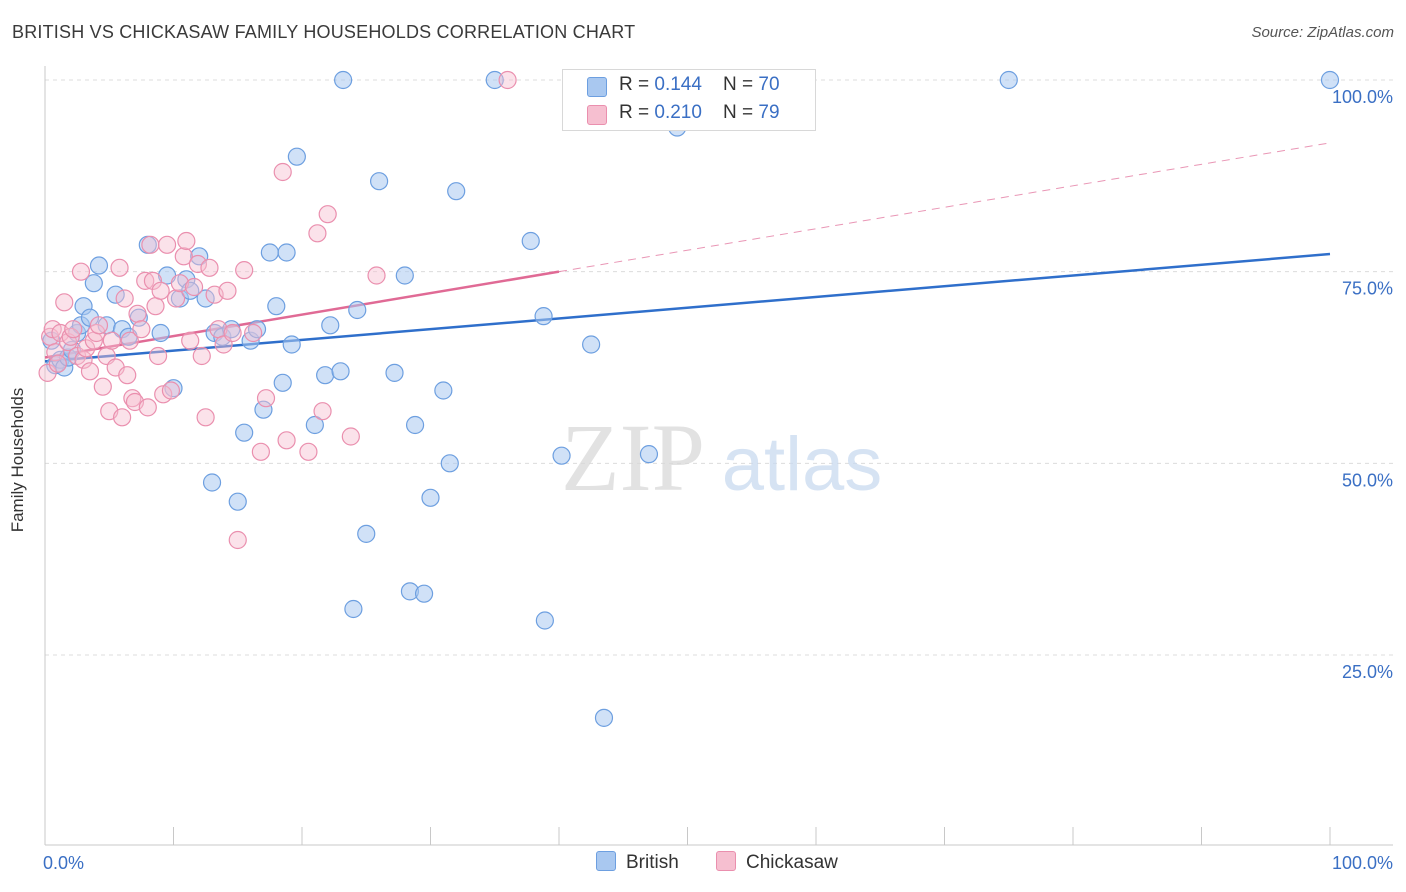 Image resolution: width=1406 pixels, height=892 pixels. What do you see at coordinates (652, 862) in the screenshot?
I see `british-legend-label: British` at bounding box center [652, 862].